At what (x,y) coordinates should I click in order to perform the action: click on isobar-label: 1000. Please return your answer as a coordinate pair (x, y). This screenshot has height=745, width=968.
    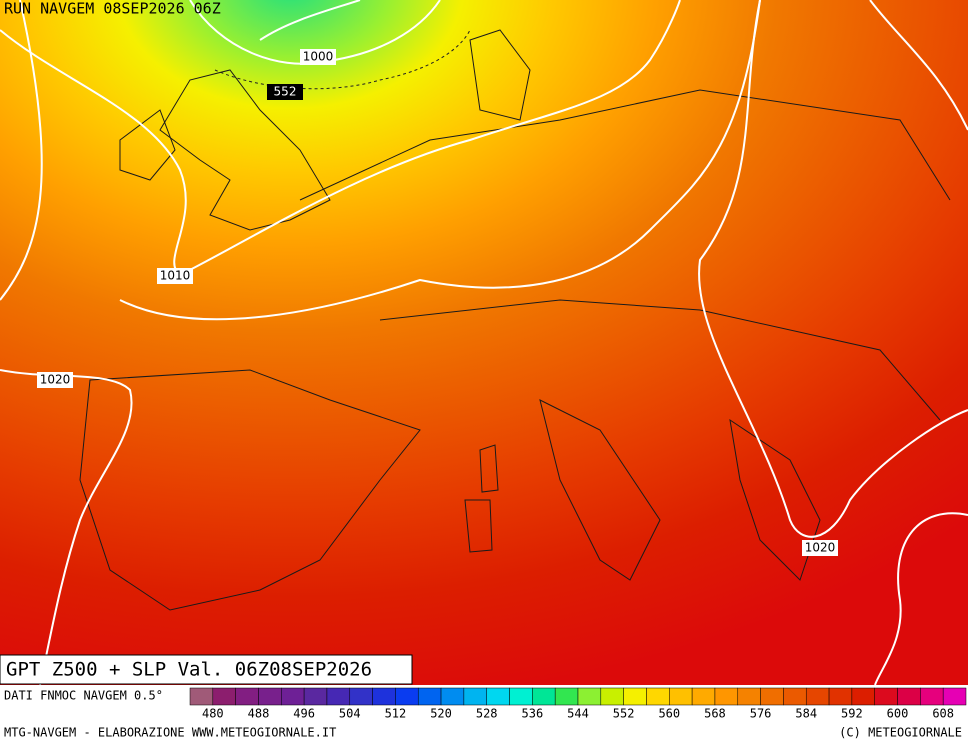
    Looking at the image, I should click on (318, 57).